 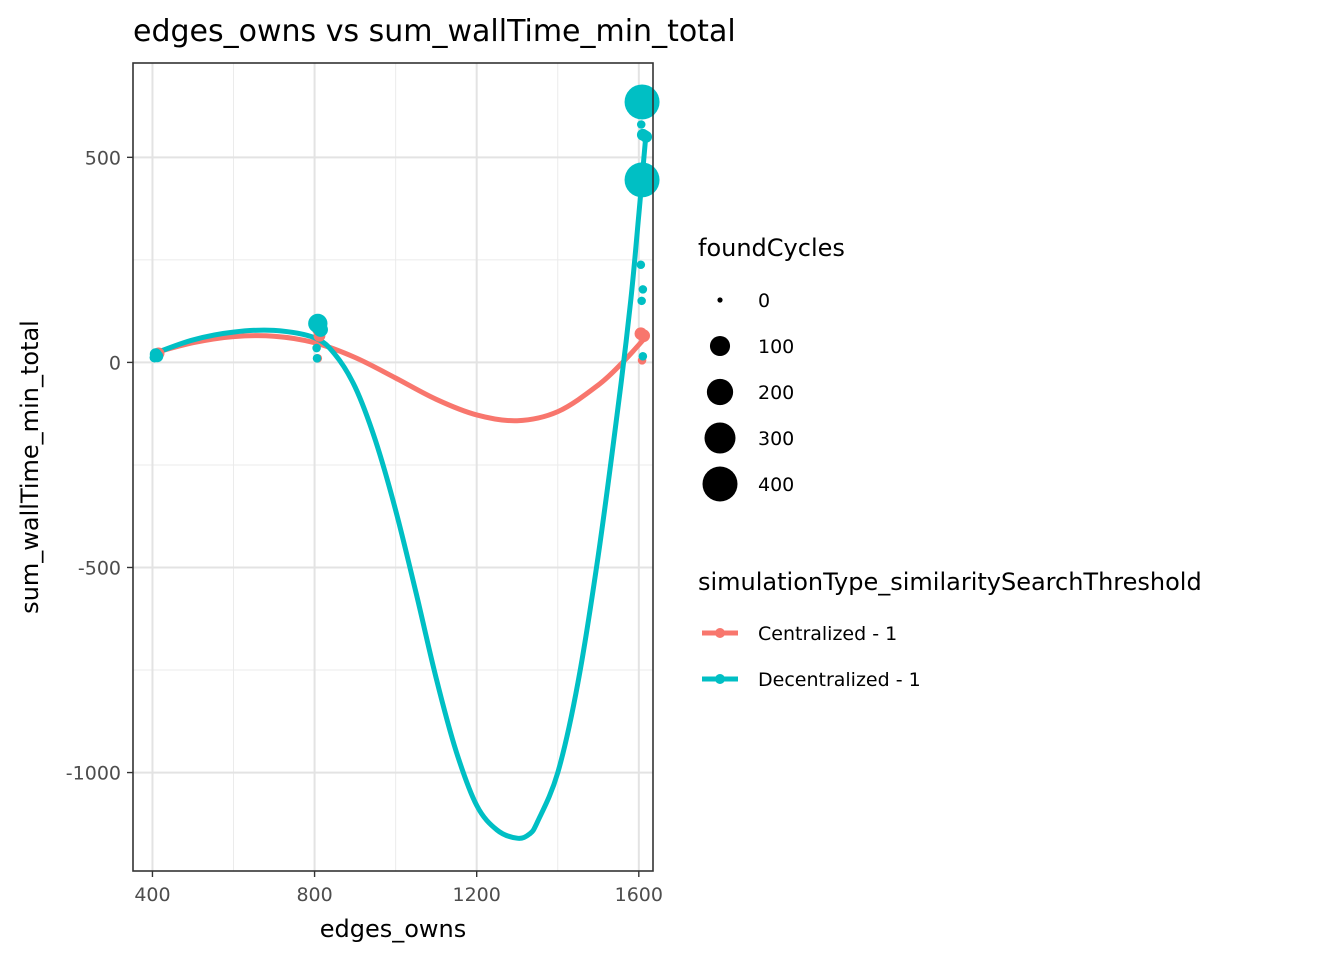 I want to click on chart-title: edges_owns vs sum_wallTime_min_total, so click(x=434, y=31).